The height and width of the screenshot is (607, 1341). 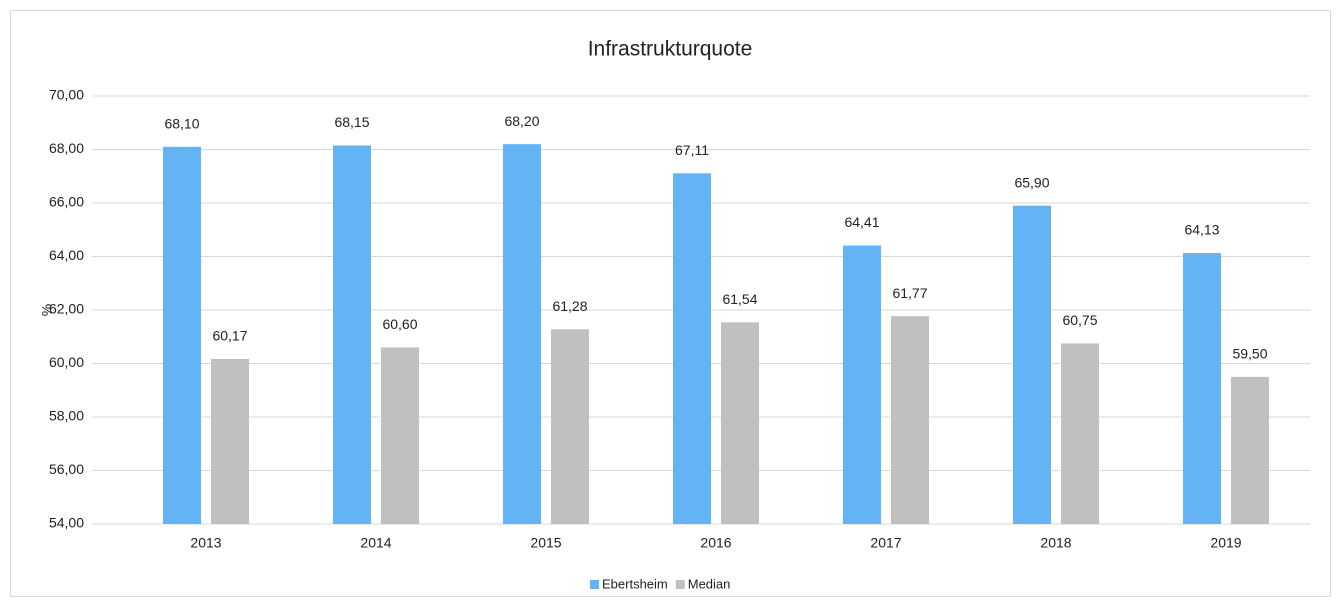 What do you see at coordinates (66, 469) in the screenshot?
I see `y-tick-label: 56,00` at bounding box center [66, 469].